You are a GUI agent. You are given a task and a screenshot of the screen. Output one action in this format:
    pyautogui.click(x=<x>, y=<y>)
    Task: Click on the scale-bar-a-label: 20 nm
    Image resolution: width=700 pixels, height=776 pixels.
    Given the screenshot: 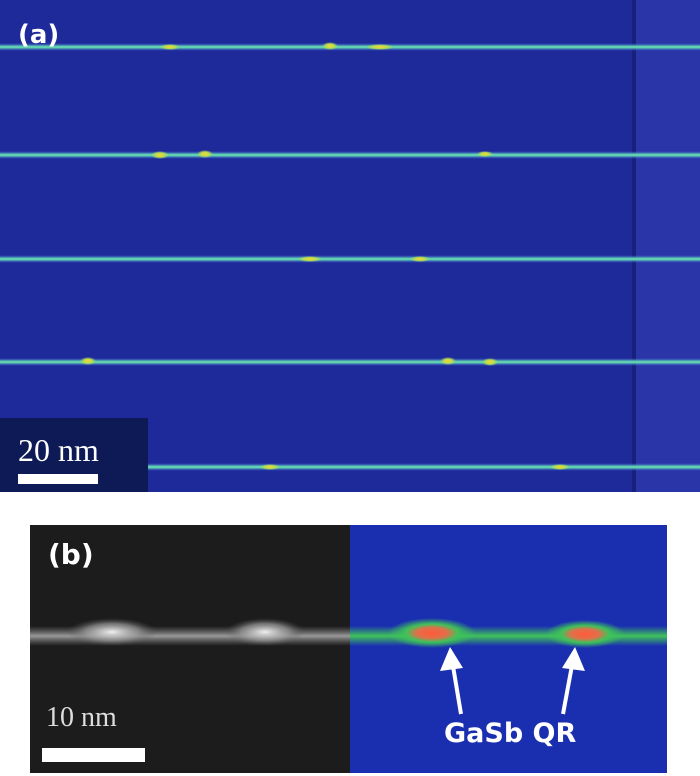 What is the action you would take?
    pyautogui.click(x=58, y=450)
    